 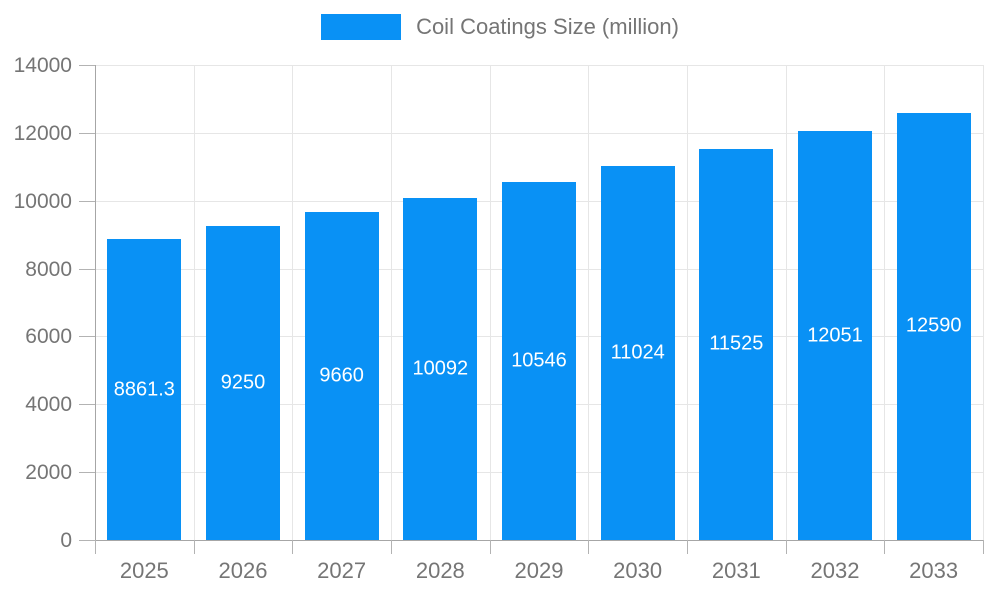 I want to click on x-axis-label: 2025, so click(x=144, y=570).